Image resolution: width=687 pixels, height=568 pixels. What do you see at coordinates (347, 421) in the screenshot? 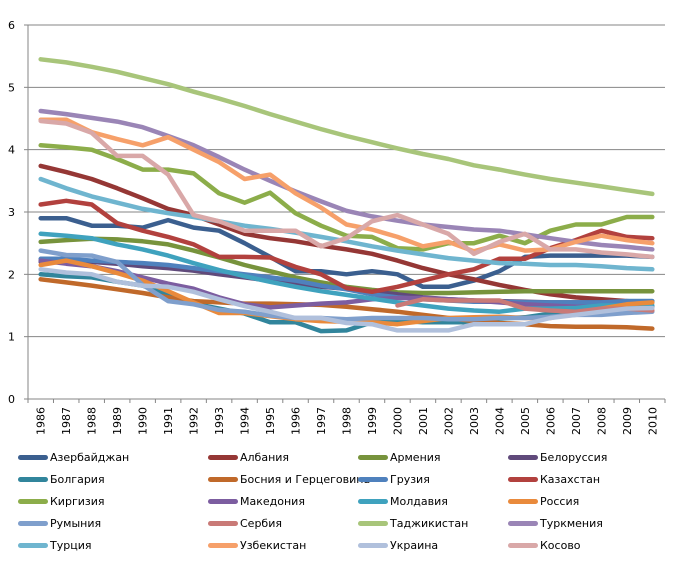
I see `x-tick-label: 1998` at bounding box center [347, 421].